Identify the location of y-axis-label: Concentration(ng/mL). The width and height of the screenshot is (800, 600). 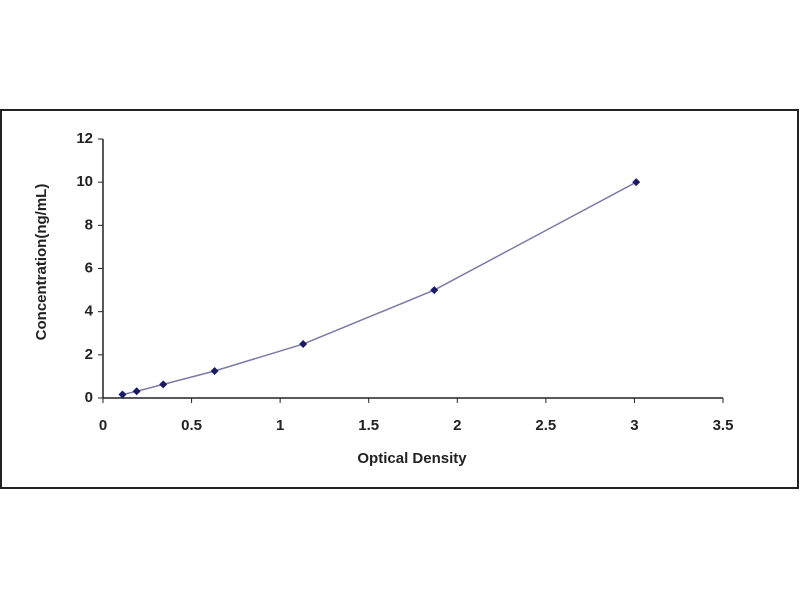
(41, 262).